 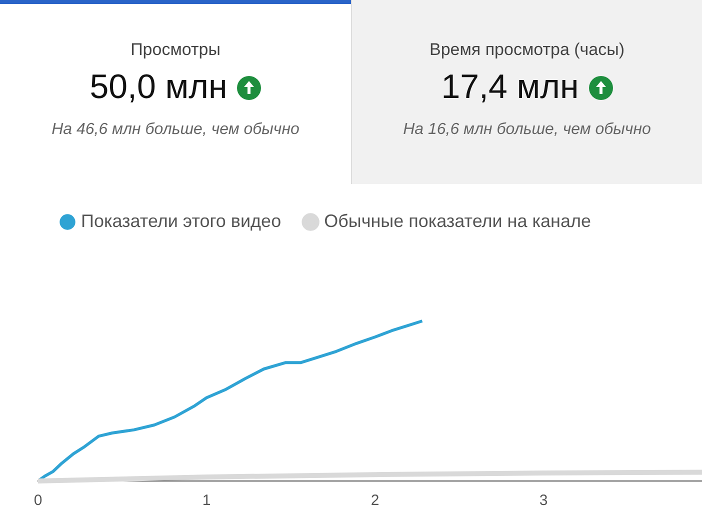 What do you see at coordinates (159, 87) in the screenshot?
I see `text: 50,0 млн` at bounding box center [159, 87].